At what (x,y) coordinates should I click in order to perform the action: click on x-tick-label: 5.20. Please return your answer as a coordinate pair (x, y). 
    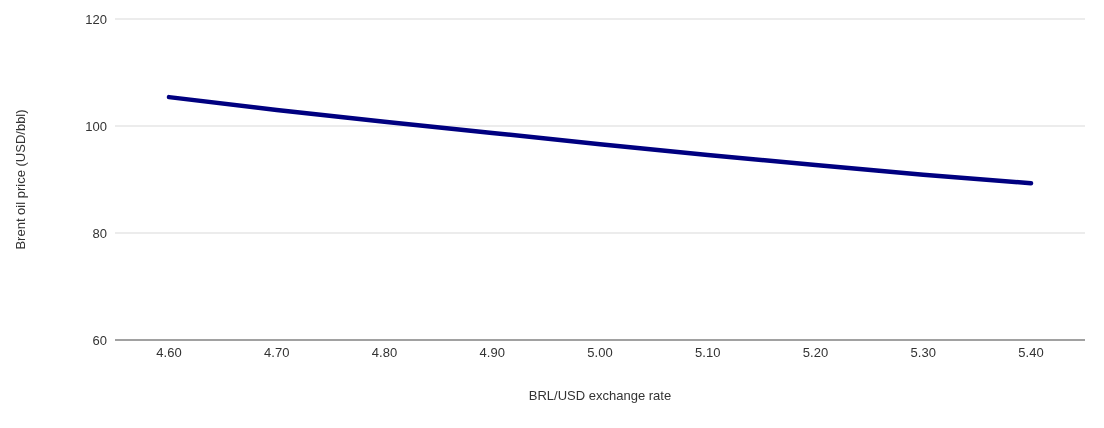
    Looking at the image, I should click on (815, 353).